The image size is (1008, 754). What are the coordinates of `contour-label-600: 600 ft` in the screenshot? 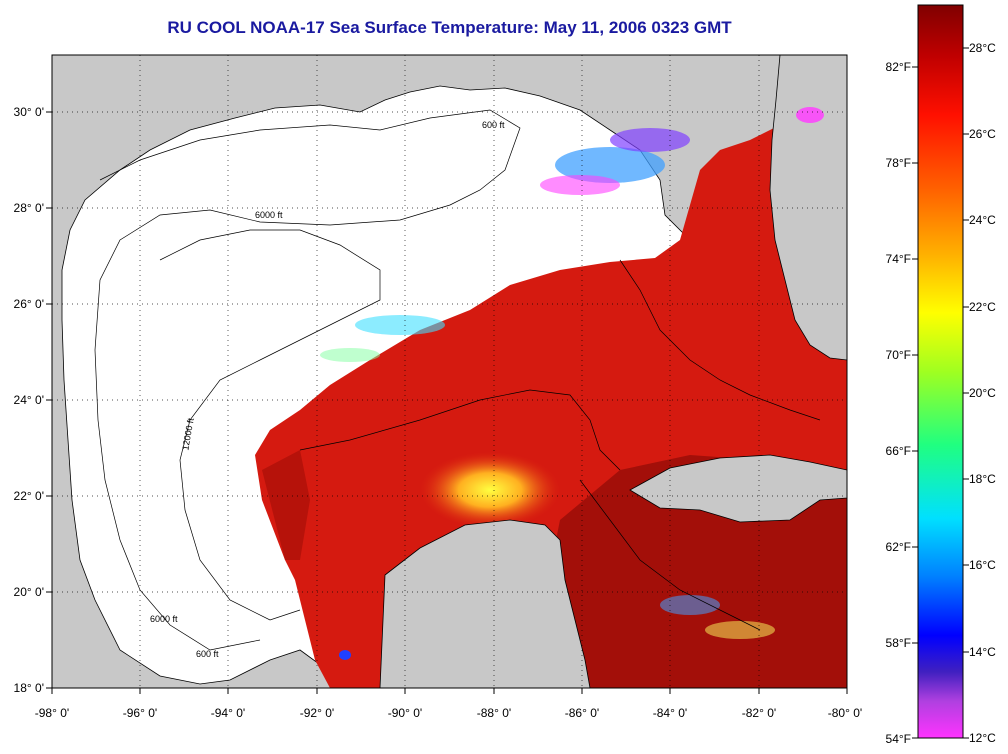 It's located at (493, 125).